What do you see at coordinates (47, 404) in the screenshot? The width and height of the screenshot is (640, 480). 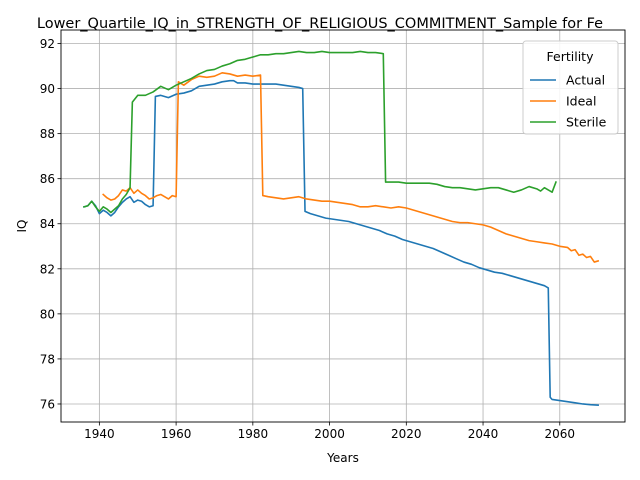 I see `y-tick-label: 76` at bounding box center [47, 404].